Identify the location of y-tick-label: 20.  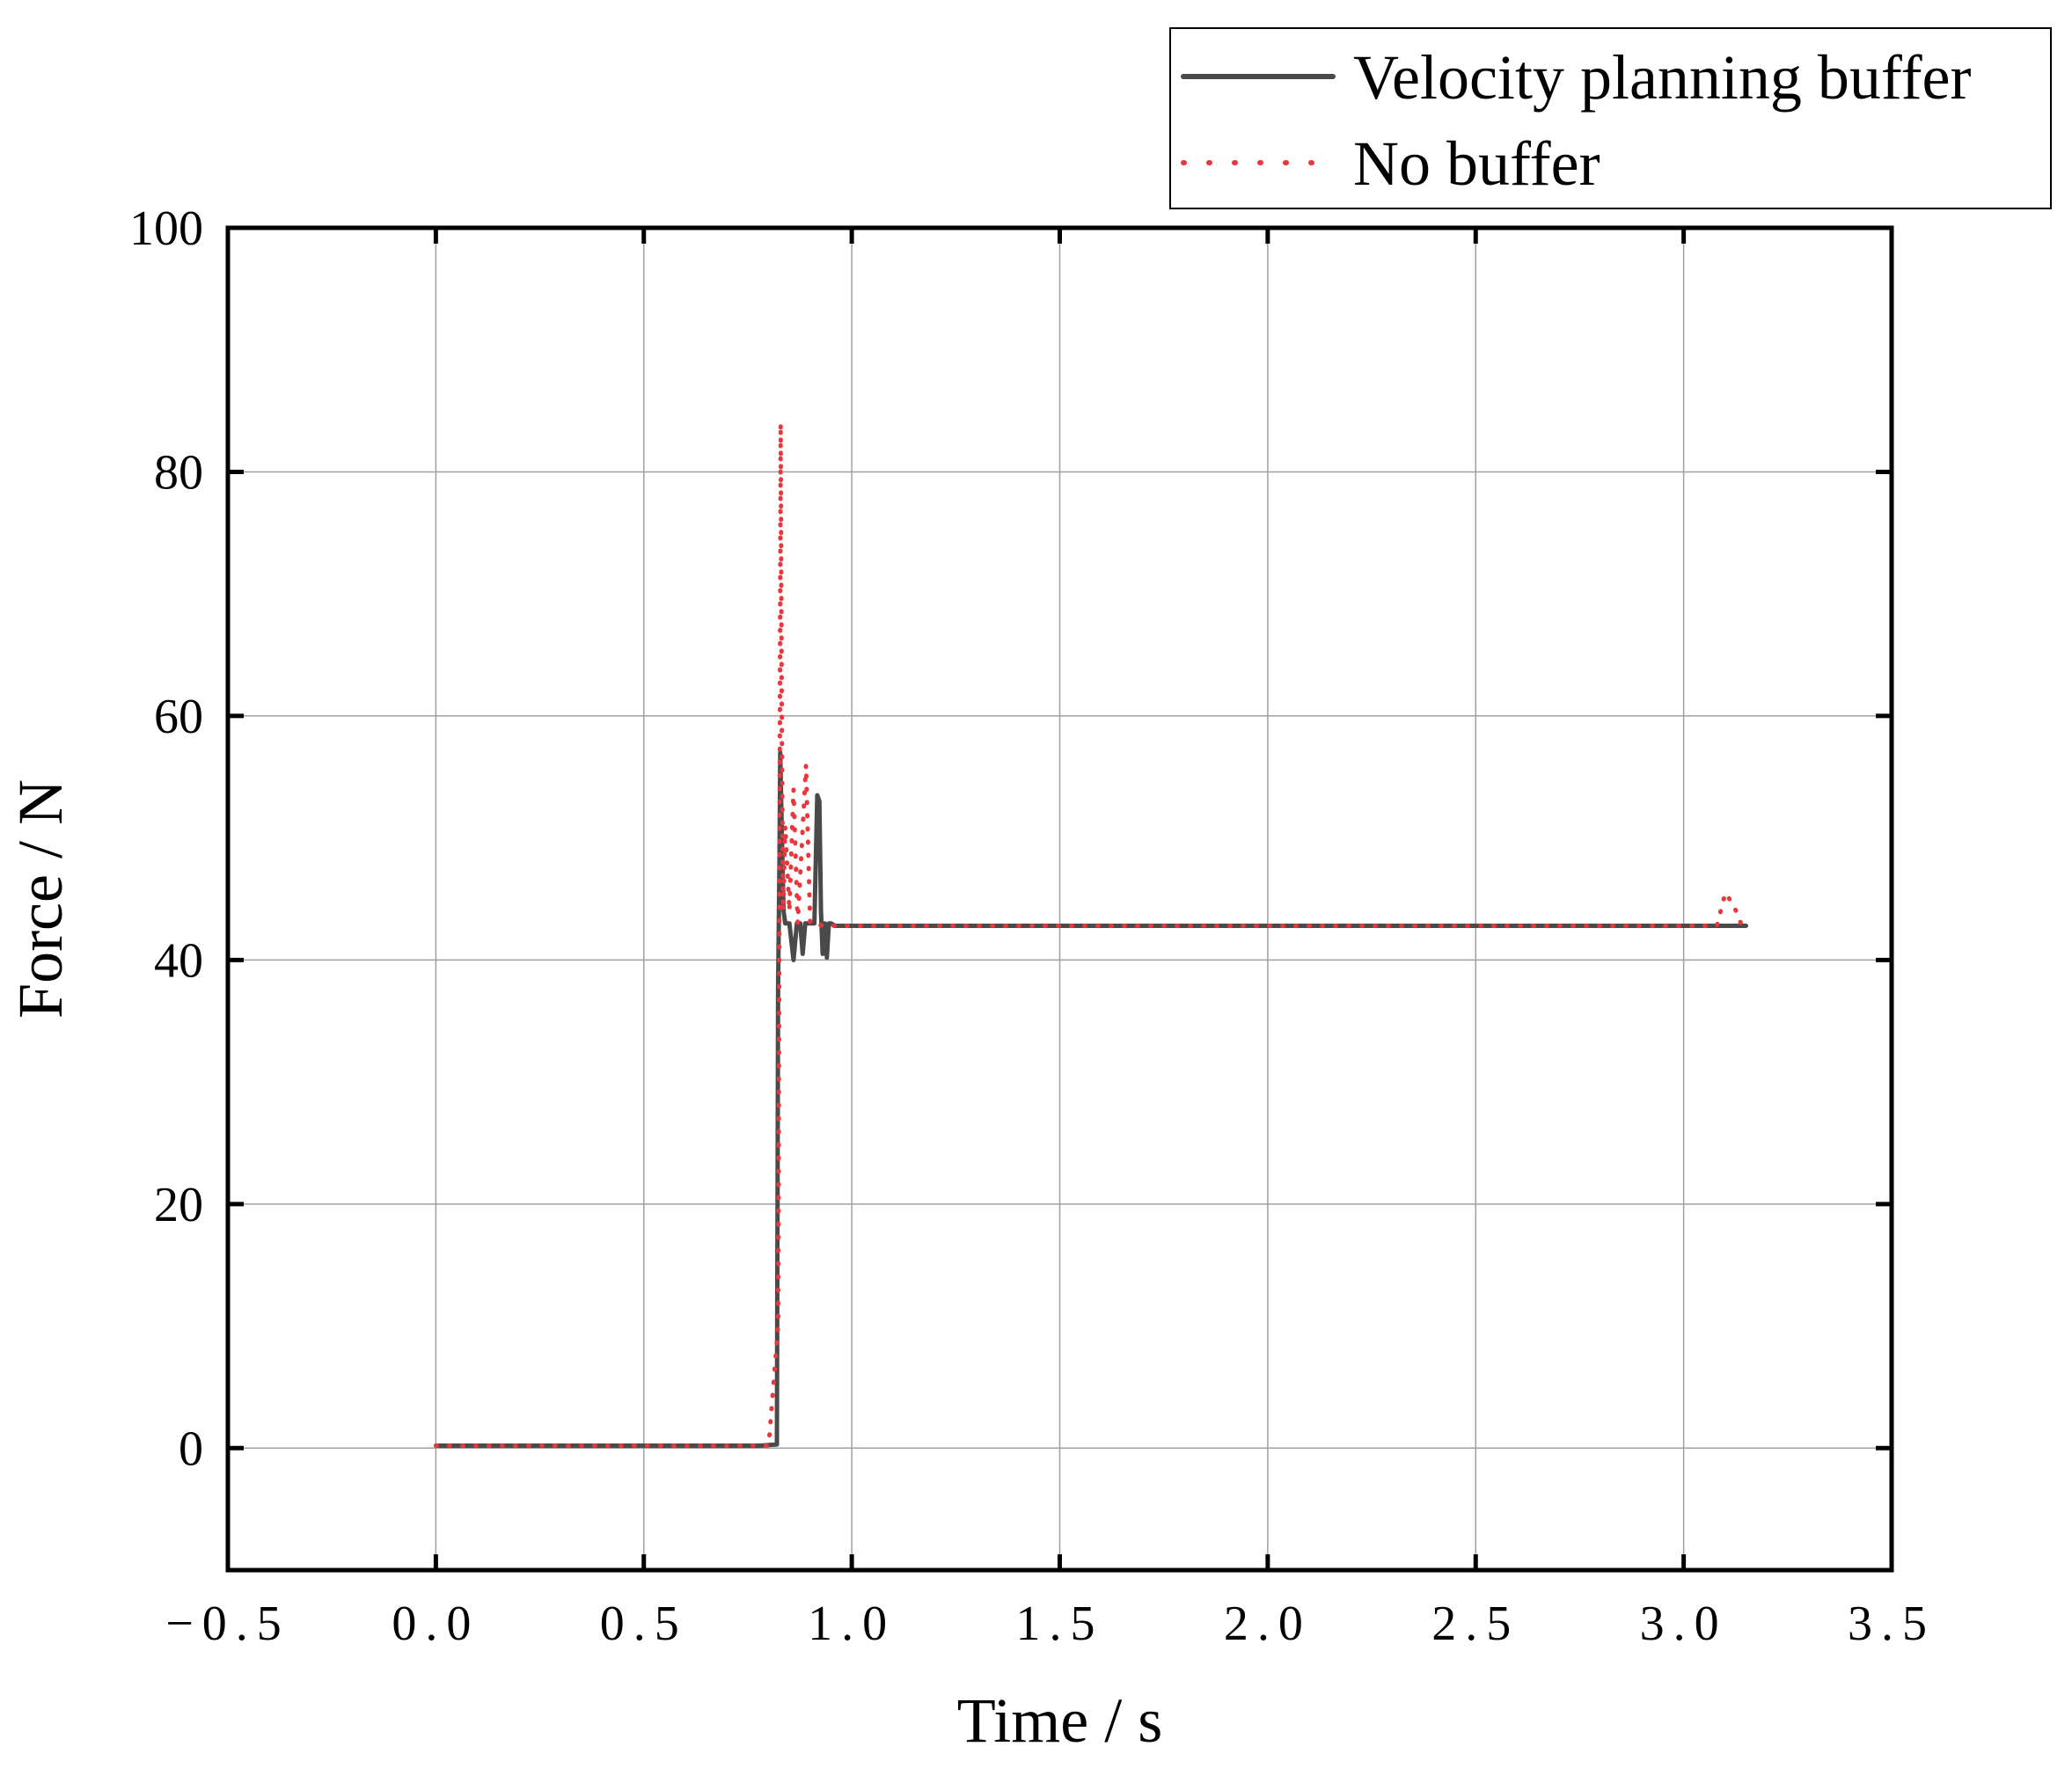
(178, 1205).